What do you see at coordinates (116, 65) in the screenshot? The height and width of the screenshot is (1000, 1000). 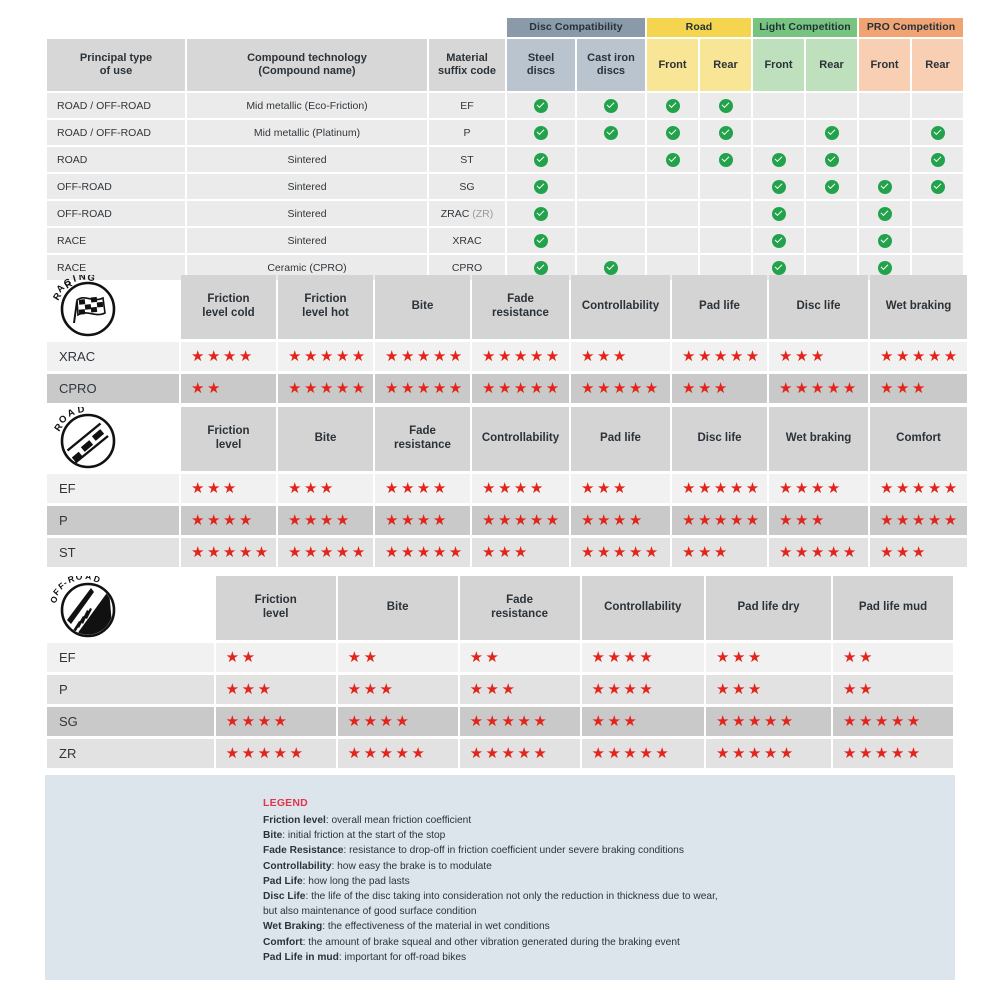 I see `col-principal-type: Principal type of use` at bounding box center [116, 65].